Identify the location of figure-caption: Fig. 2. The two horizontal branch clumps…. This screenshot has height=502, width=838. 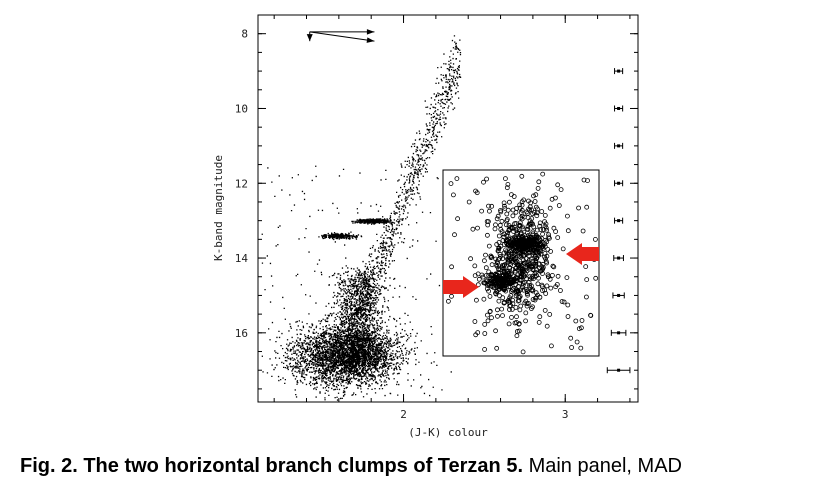
(425, 466).